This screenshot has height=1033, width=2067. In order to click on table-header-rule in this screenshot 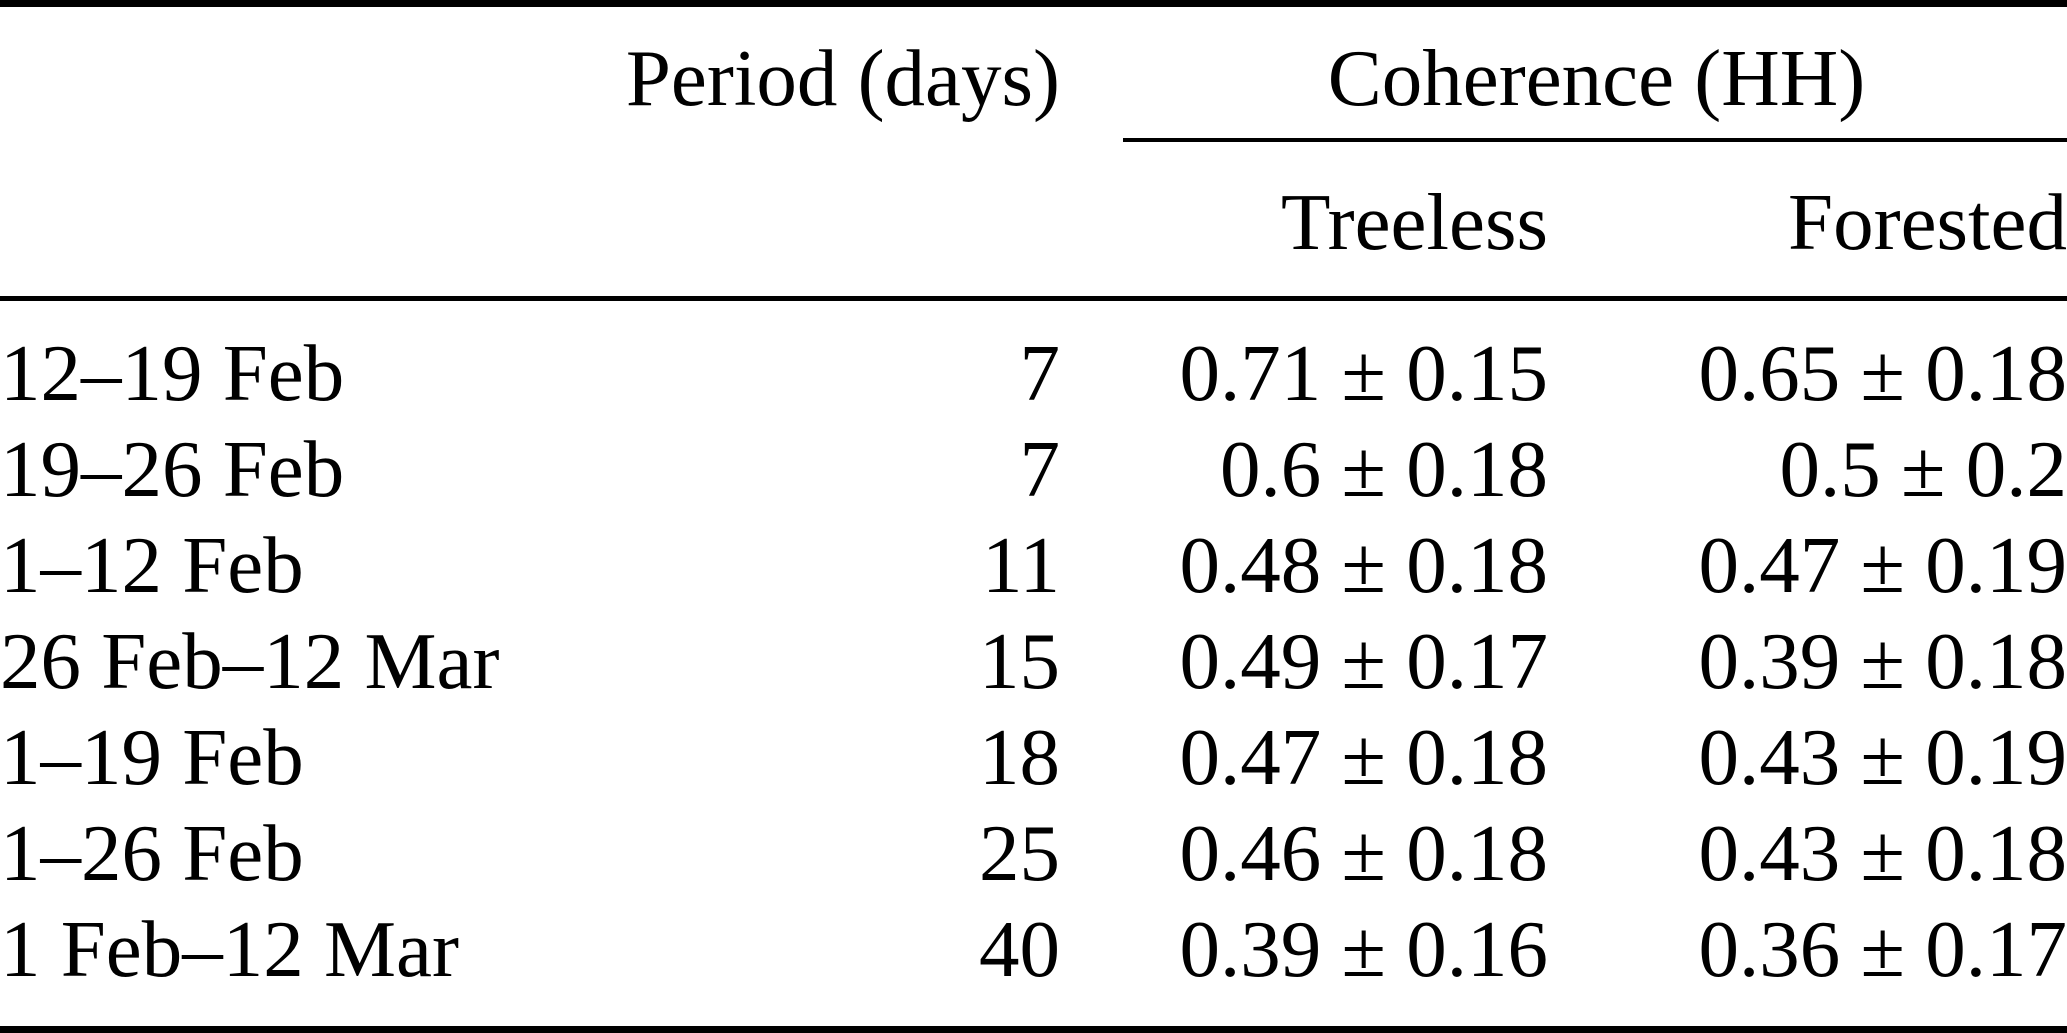, I will do `click(1033, 298)`.